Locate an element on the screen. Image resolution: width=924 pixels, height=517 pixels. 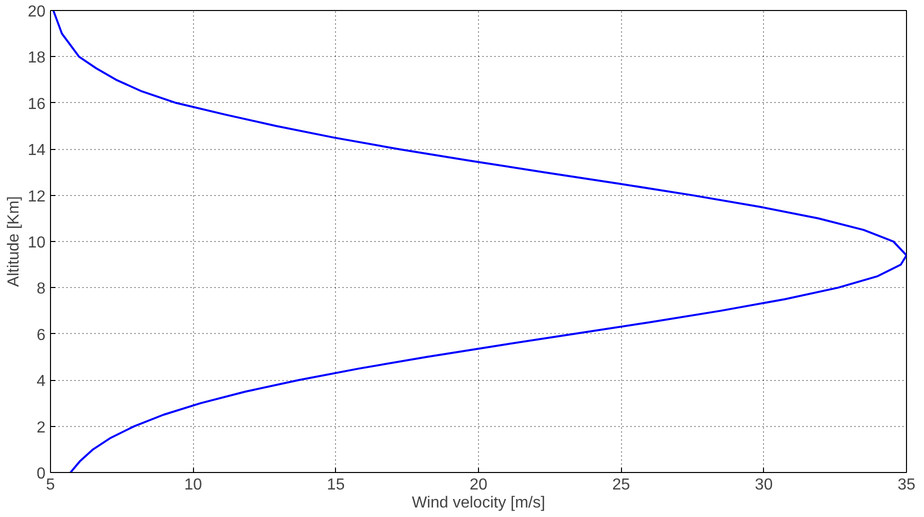
y-tick-label: 16 is located at coordinates (37, 104).